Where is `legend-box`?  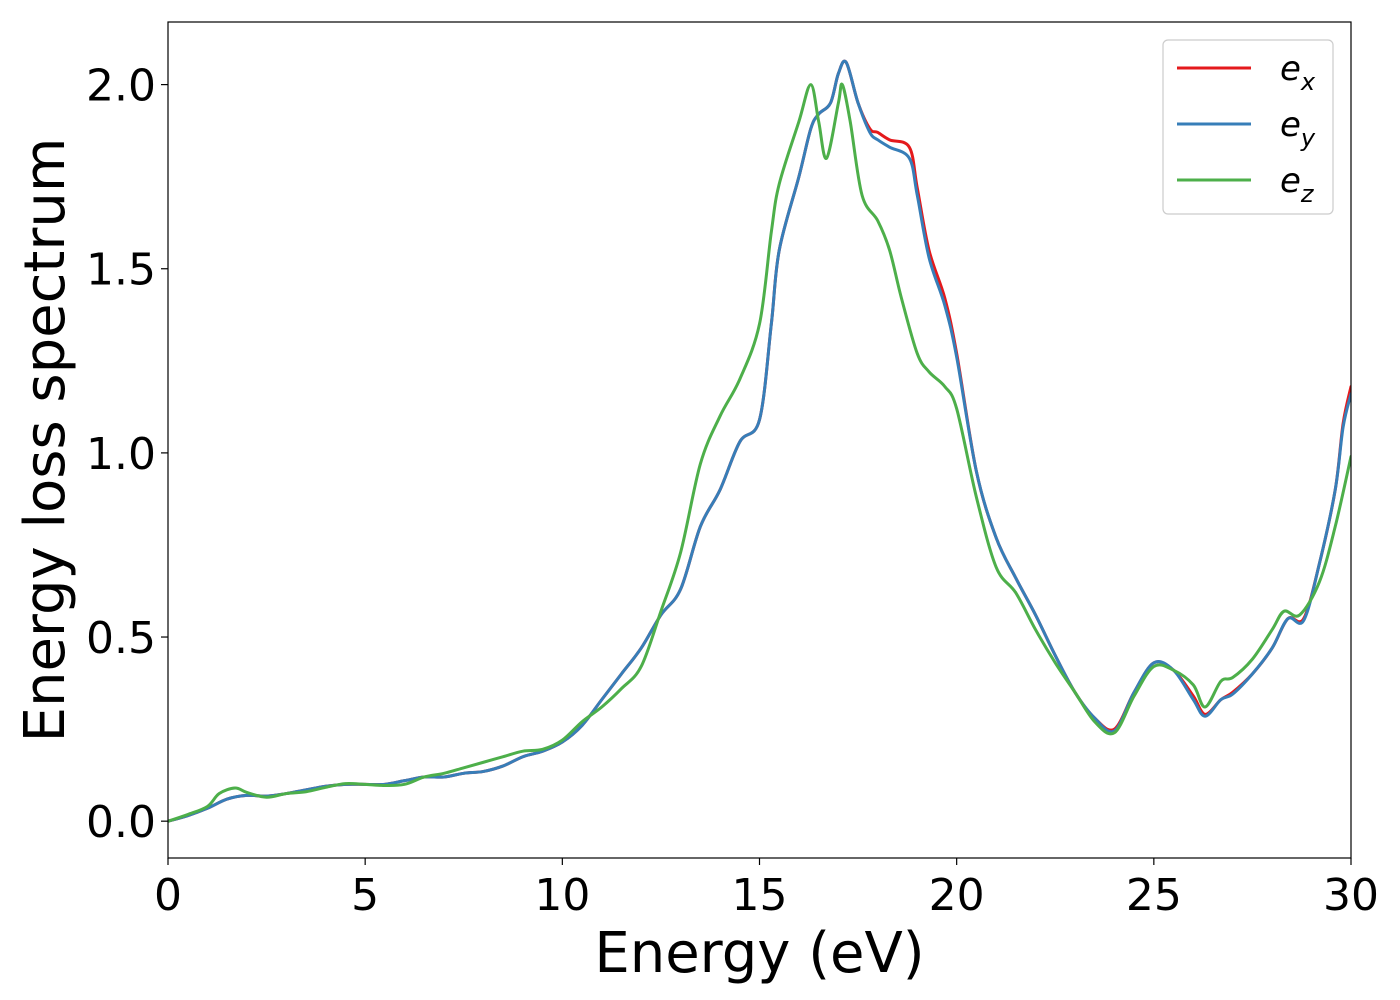
legend-box is located at coordinates (1248, 127).